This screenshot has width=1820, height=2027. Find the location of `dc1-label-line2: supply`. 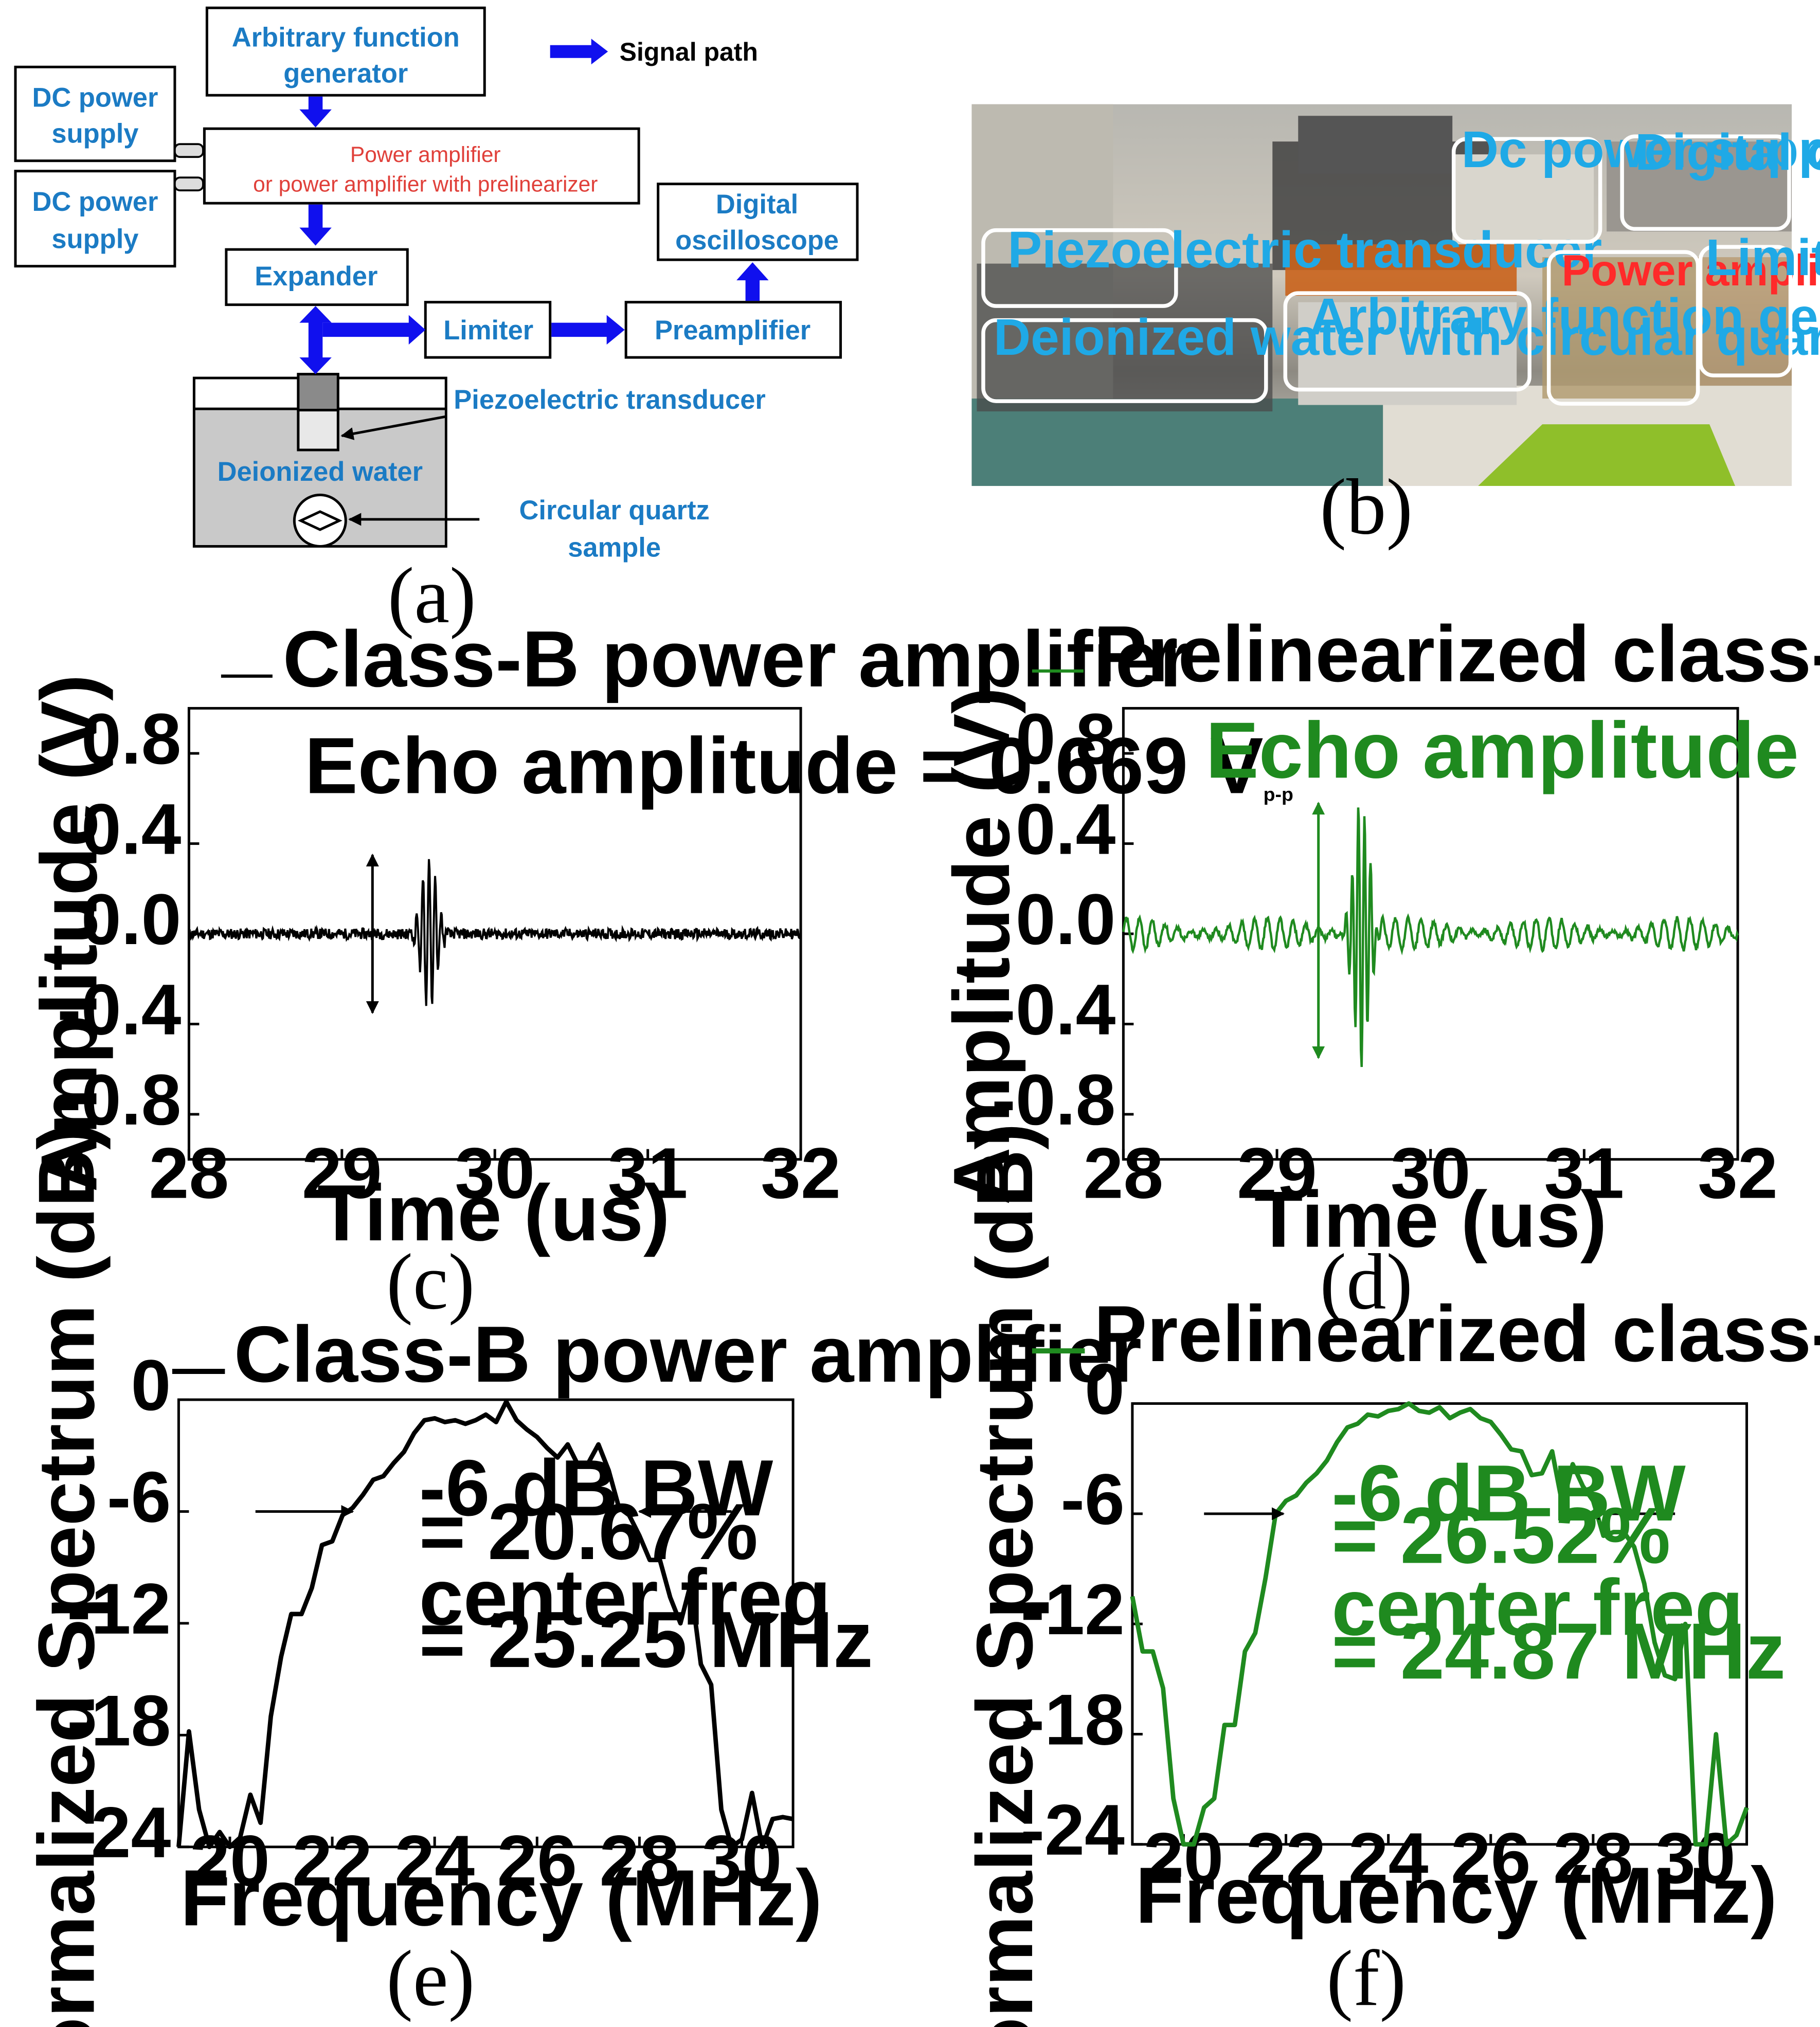

dc1-label-line2: supply is located at coordinates (94, 134).